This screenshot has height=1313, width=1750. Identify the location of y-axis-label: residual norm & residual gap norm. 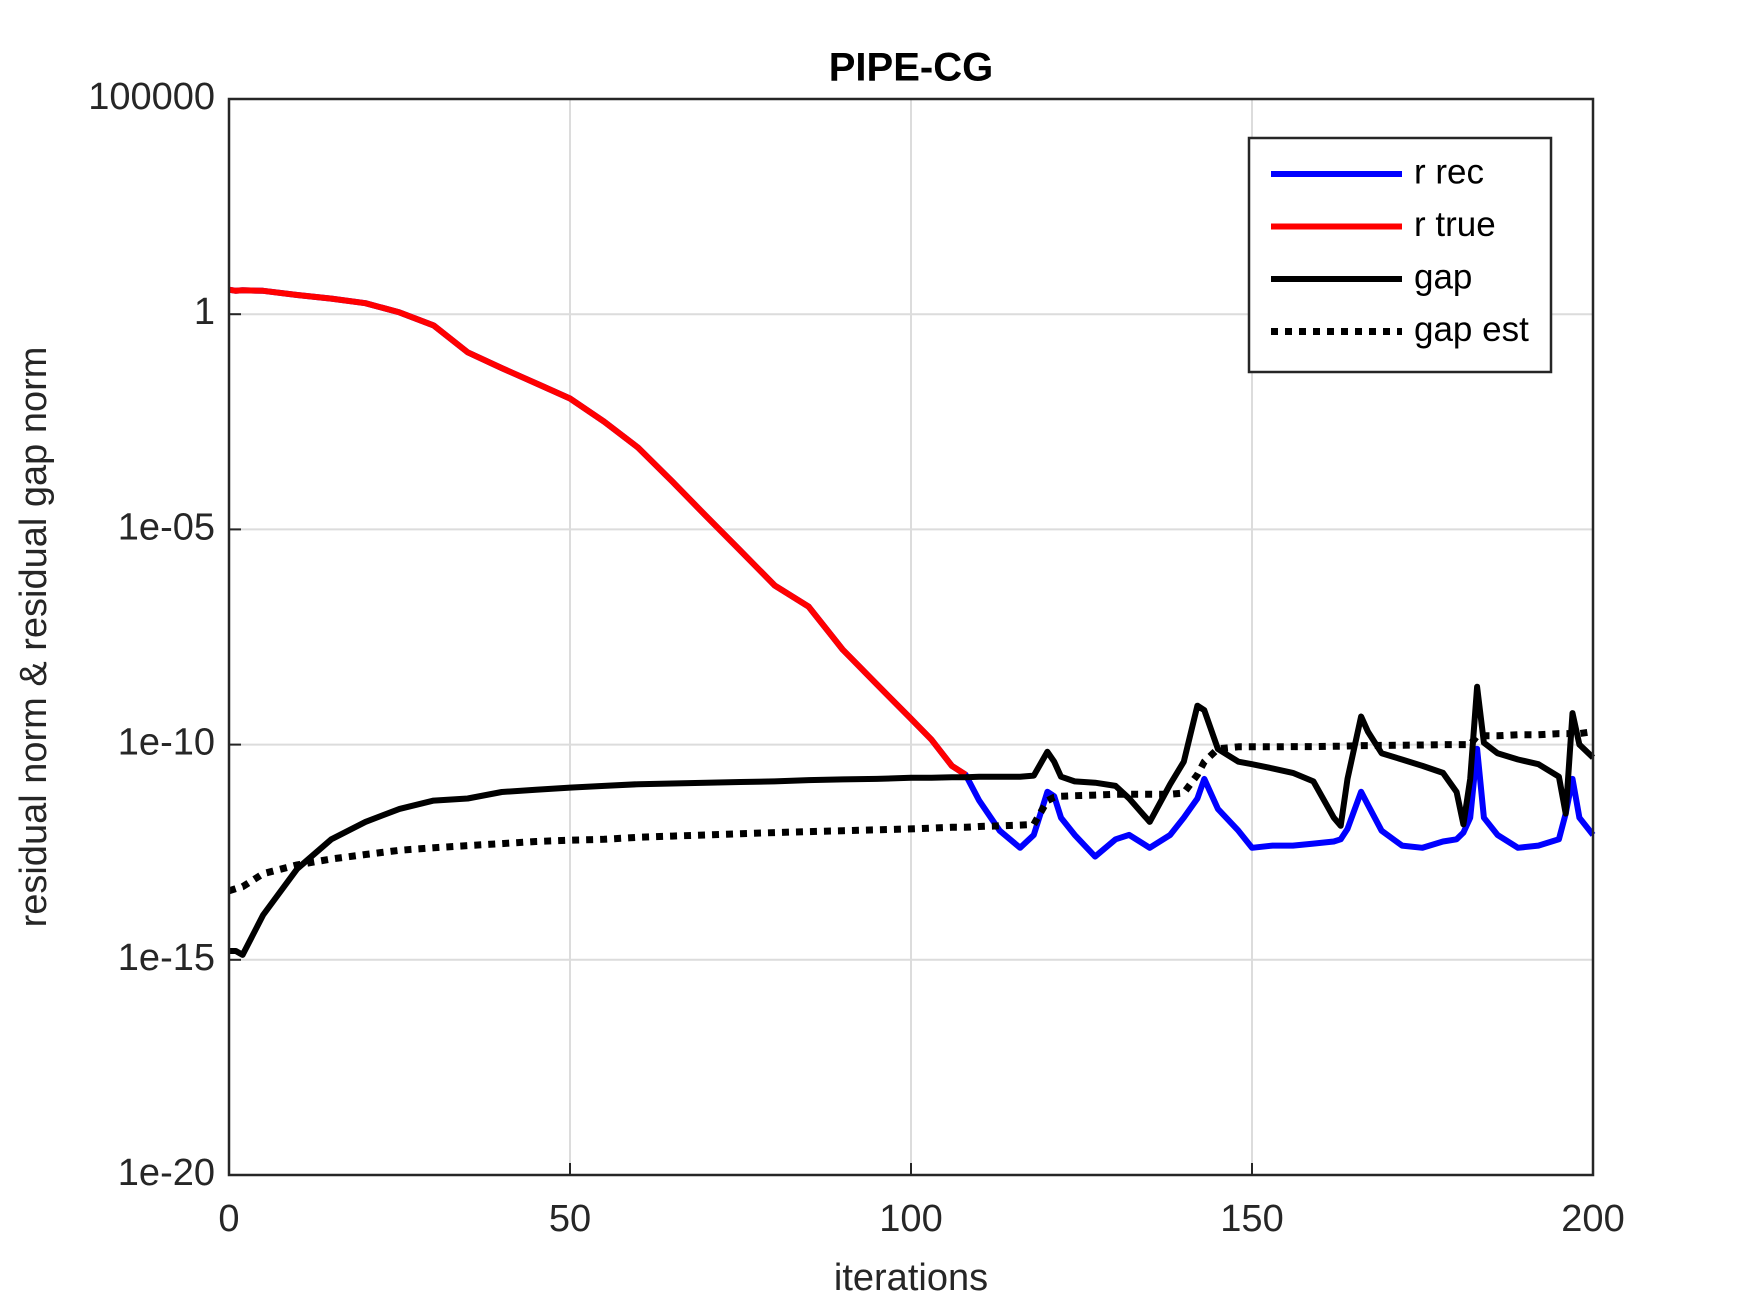
(34, 637).